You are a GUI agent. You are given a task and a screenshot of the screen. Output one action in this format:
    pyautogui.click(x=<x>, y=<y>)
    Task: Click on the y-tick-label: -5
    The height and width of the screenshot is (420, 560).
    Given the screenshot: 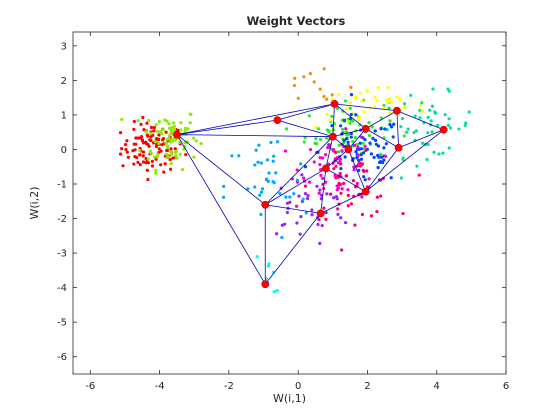 What is the action you would take?
    pyautogui.click(x=62, y=323)
    